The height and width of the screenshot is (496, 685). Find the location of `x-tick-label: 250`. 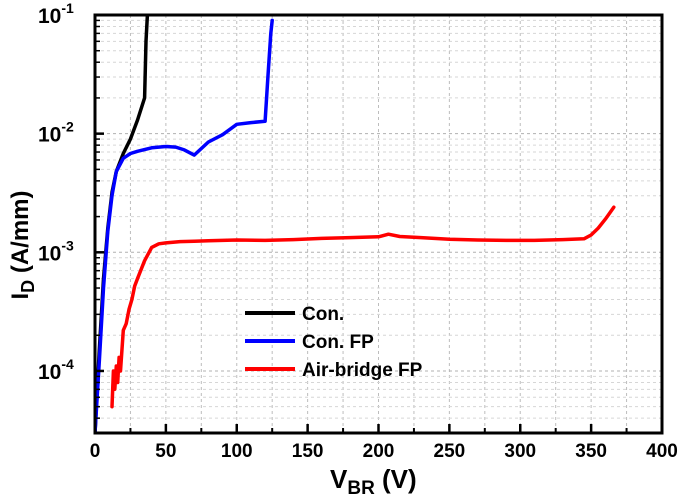

x-tick-label: 250 is located at coordinates (450, 451).